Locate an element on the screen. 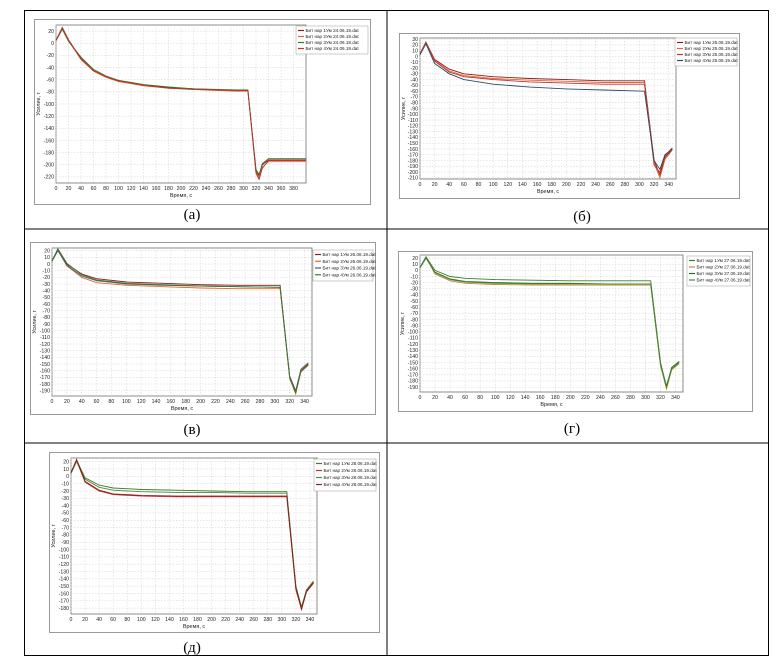 This screenshot has width=778, height=668. legend-entry: Бит нар 4Ум 26.06.19.dat is located at coordinates (350, 274).